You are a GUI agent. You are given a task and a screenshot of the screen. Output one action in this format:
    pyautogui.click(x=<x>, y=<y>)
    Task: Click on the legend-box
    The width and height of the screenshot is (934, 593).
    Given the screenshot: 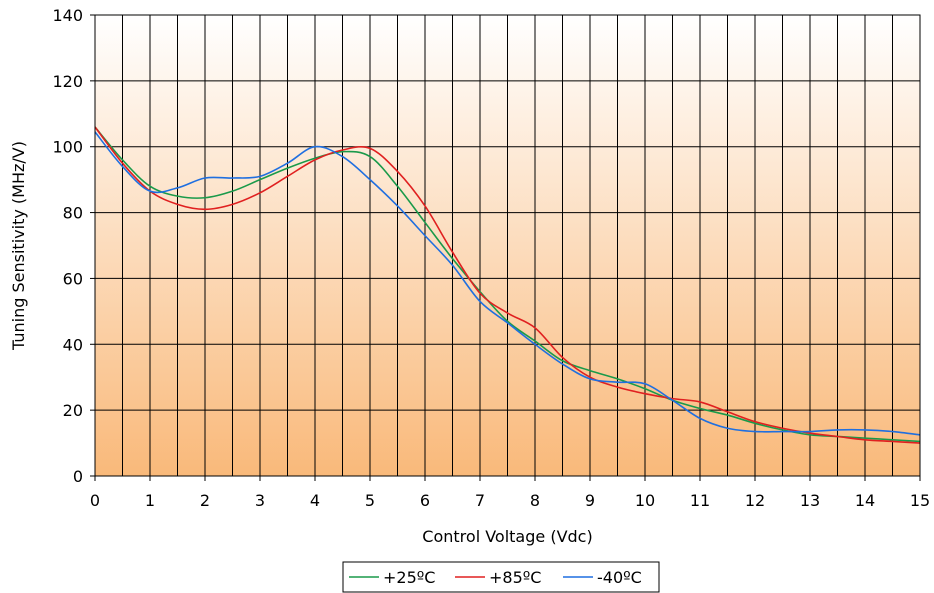 What is the action you would take?
    pyautogui.click(x=501, y=577)
    